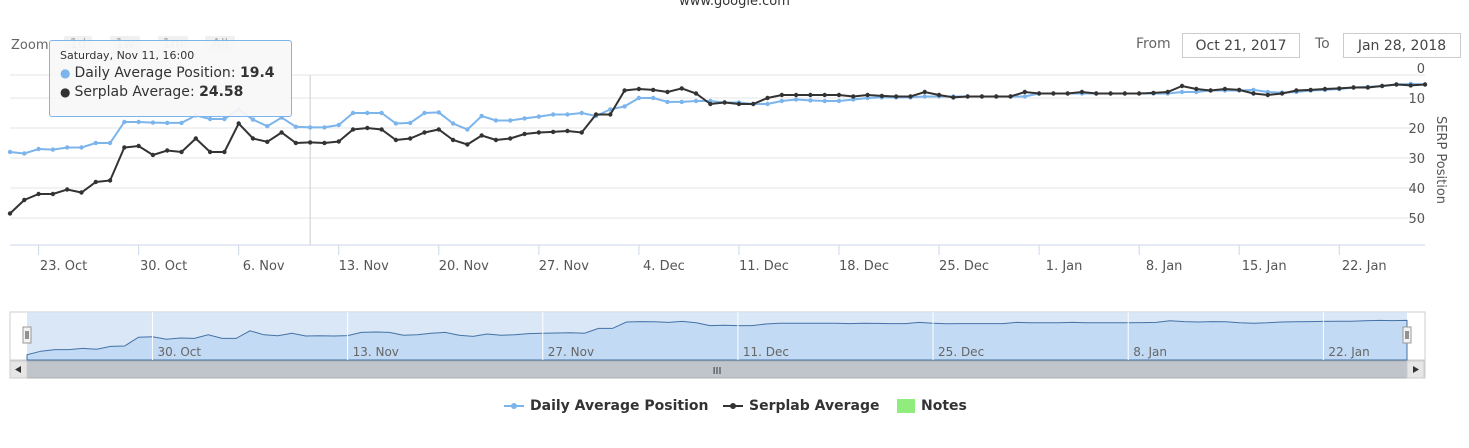 Image resolution: width=1469 pixels, height=448 pixels. What do you see at coordinates (801, 406) in the screenshot?
I see `legend-item-serplab-average: Serplab Average` at bounding box center [801, 406].